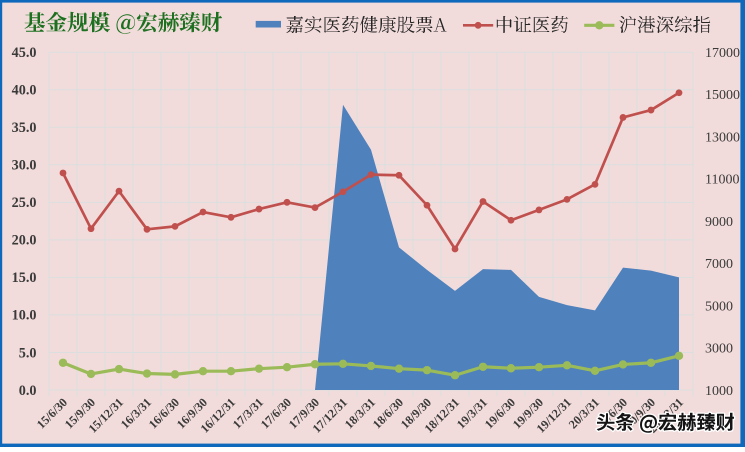 This screenshot has height=452, width=745. What do you see at coordinates (478, 25) in the screenshot?
I see `legend-marker-index1` at bounding box center [478, 25].